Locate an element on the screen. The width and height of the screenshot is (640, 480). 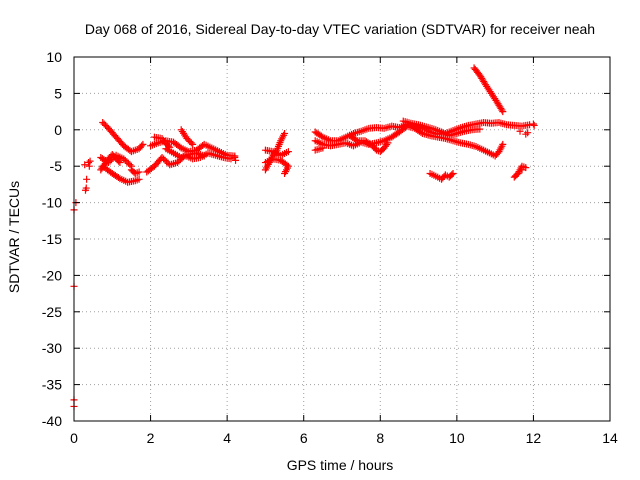
x-tick-label: 14 is located at coordinates (610, 438).